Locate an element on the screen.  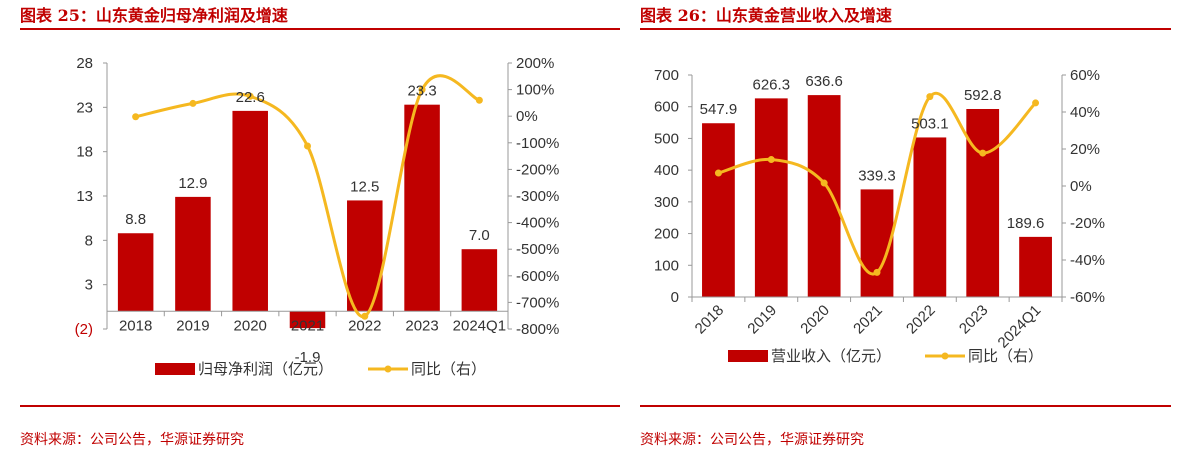
bar-data-label: 339.3 is located at coordinates (877, 175).